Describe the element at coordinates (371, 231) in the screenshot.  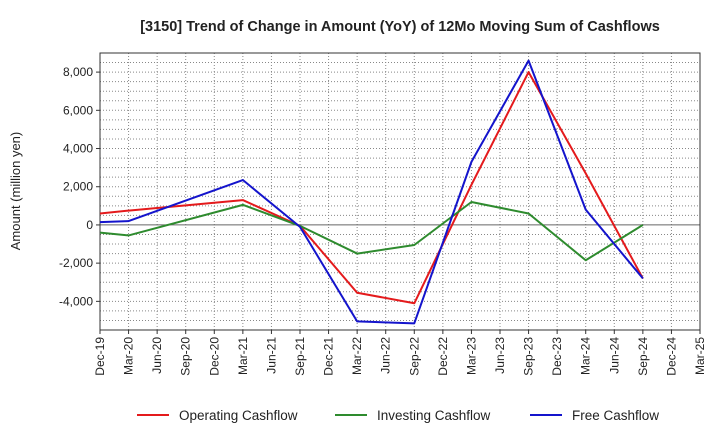
I see `series-line-investing-cashflow` at that location.